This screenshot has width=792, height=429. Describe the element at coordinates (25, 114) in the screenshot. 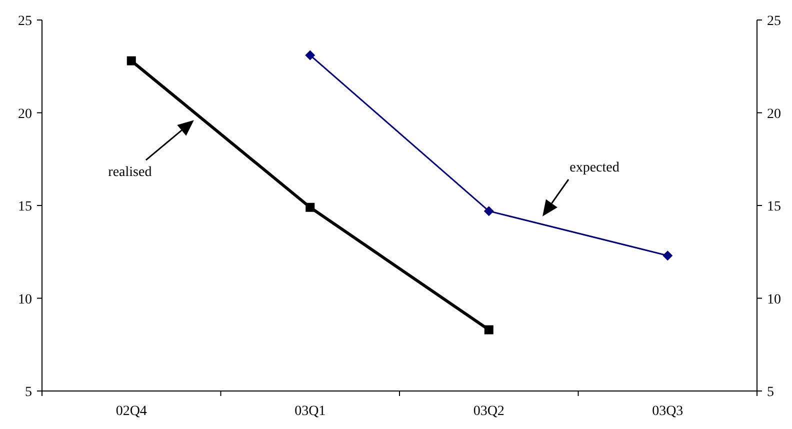

I see `y-tick-label: 20` at that location.